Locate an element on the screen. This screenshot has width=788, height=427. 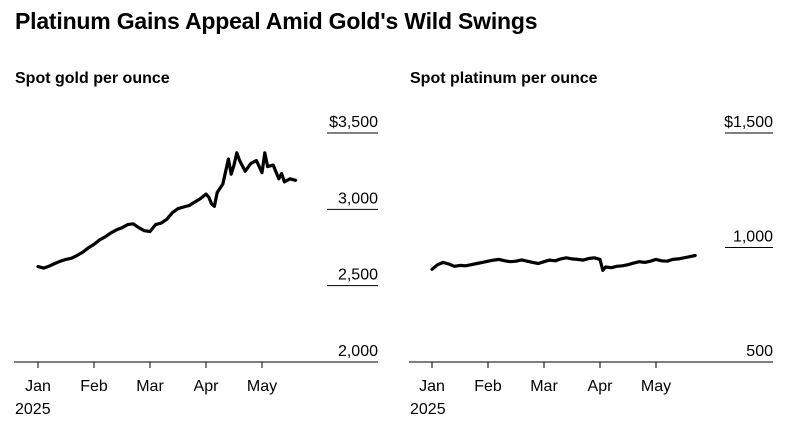
gold-price-line is located at coordinates (167, 210).